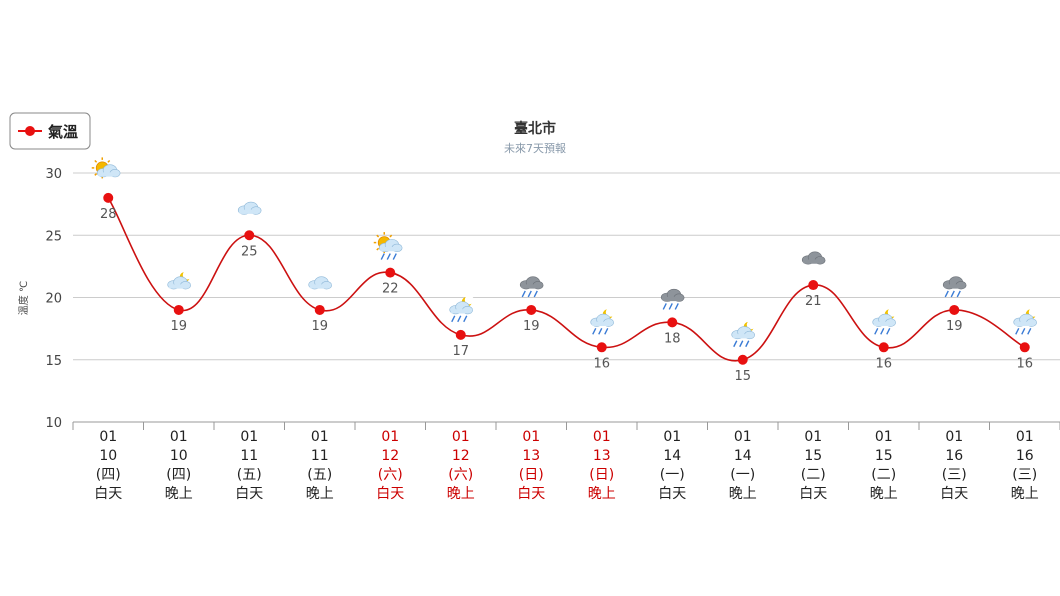  What do you see at coordinates (461, 456) in the screenshot?
I see `x-tick-label: 12` at bounding box center [461, 456].